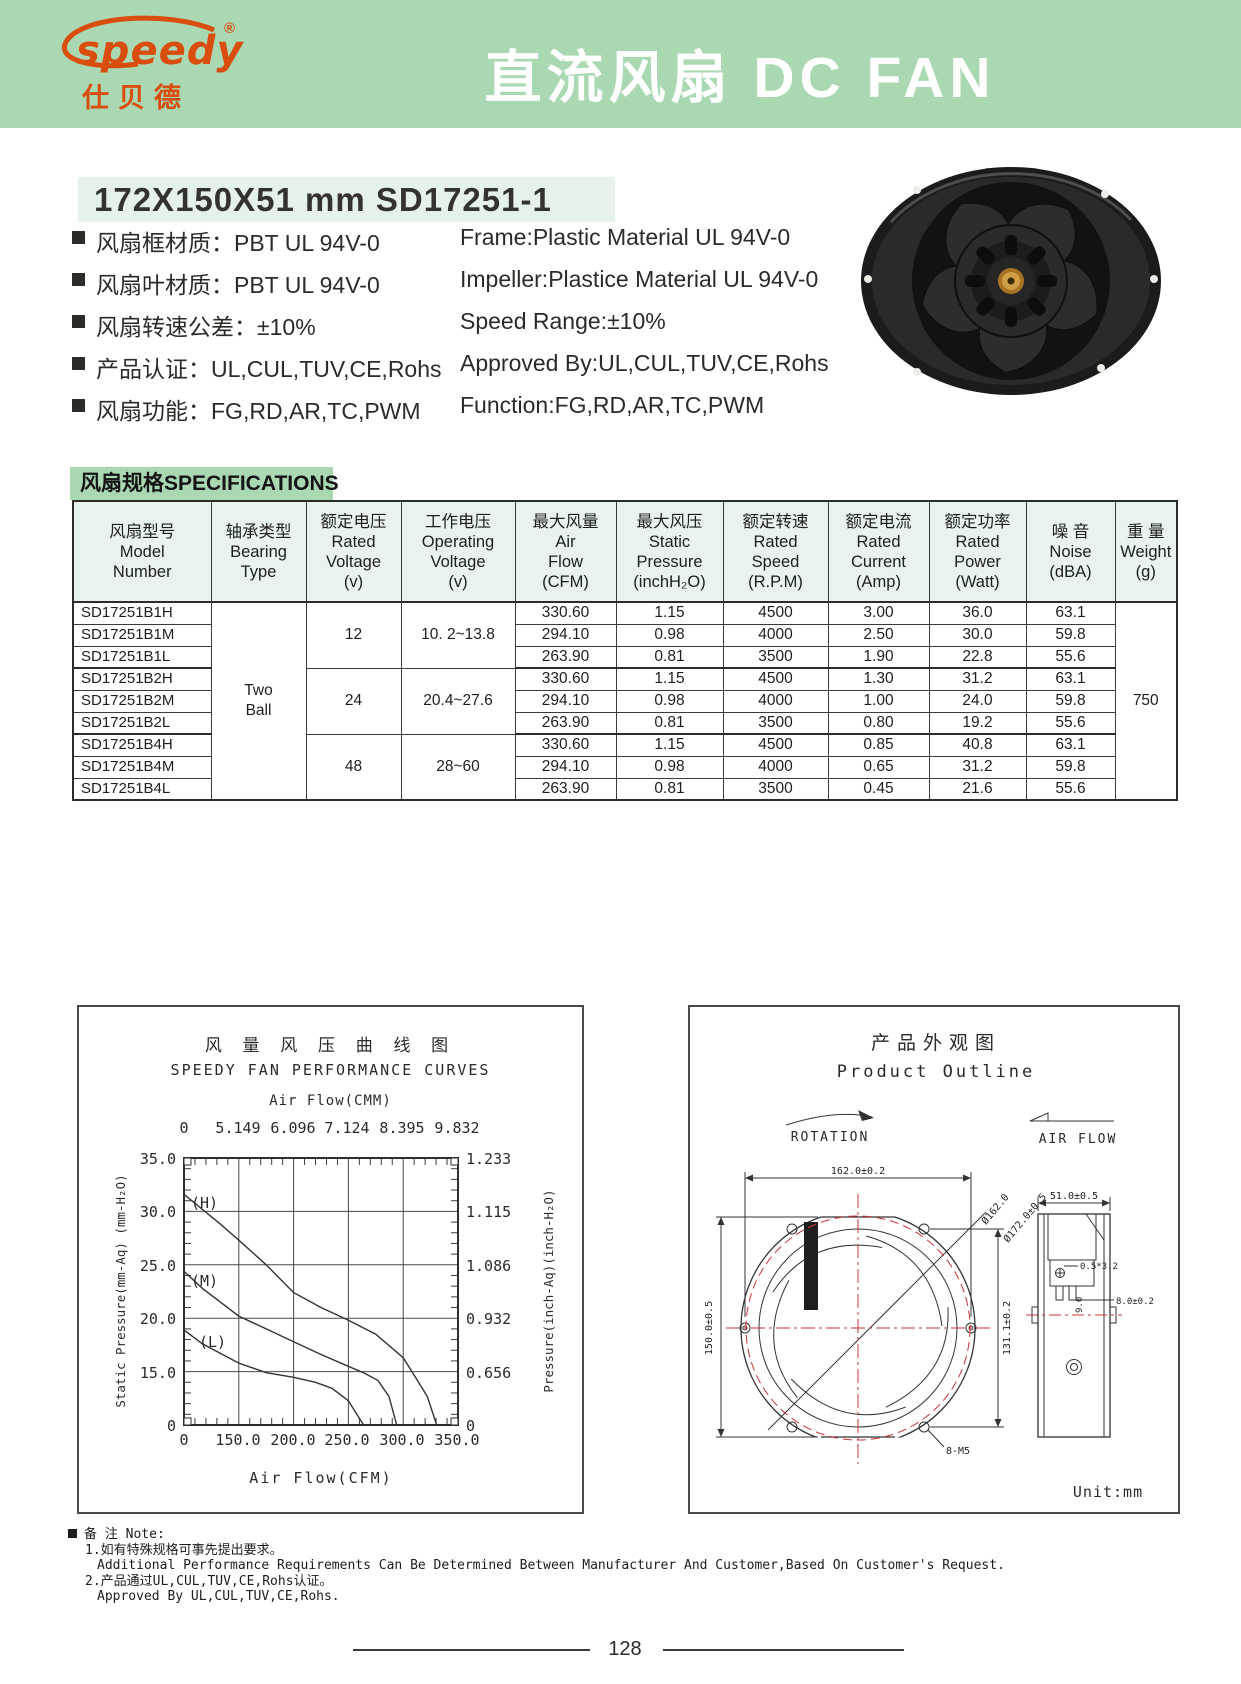 This screenshot has width=1241, height=1684. I want to click on cell-model: SD17251B1H, so click(142, 613).